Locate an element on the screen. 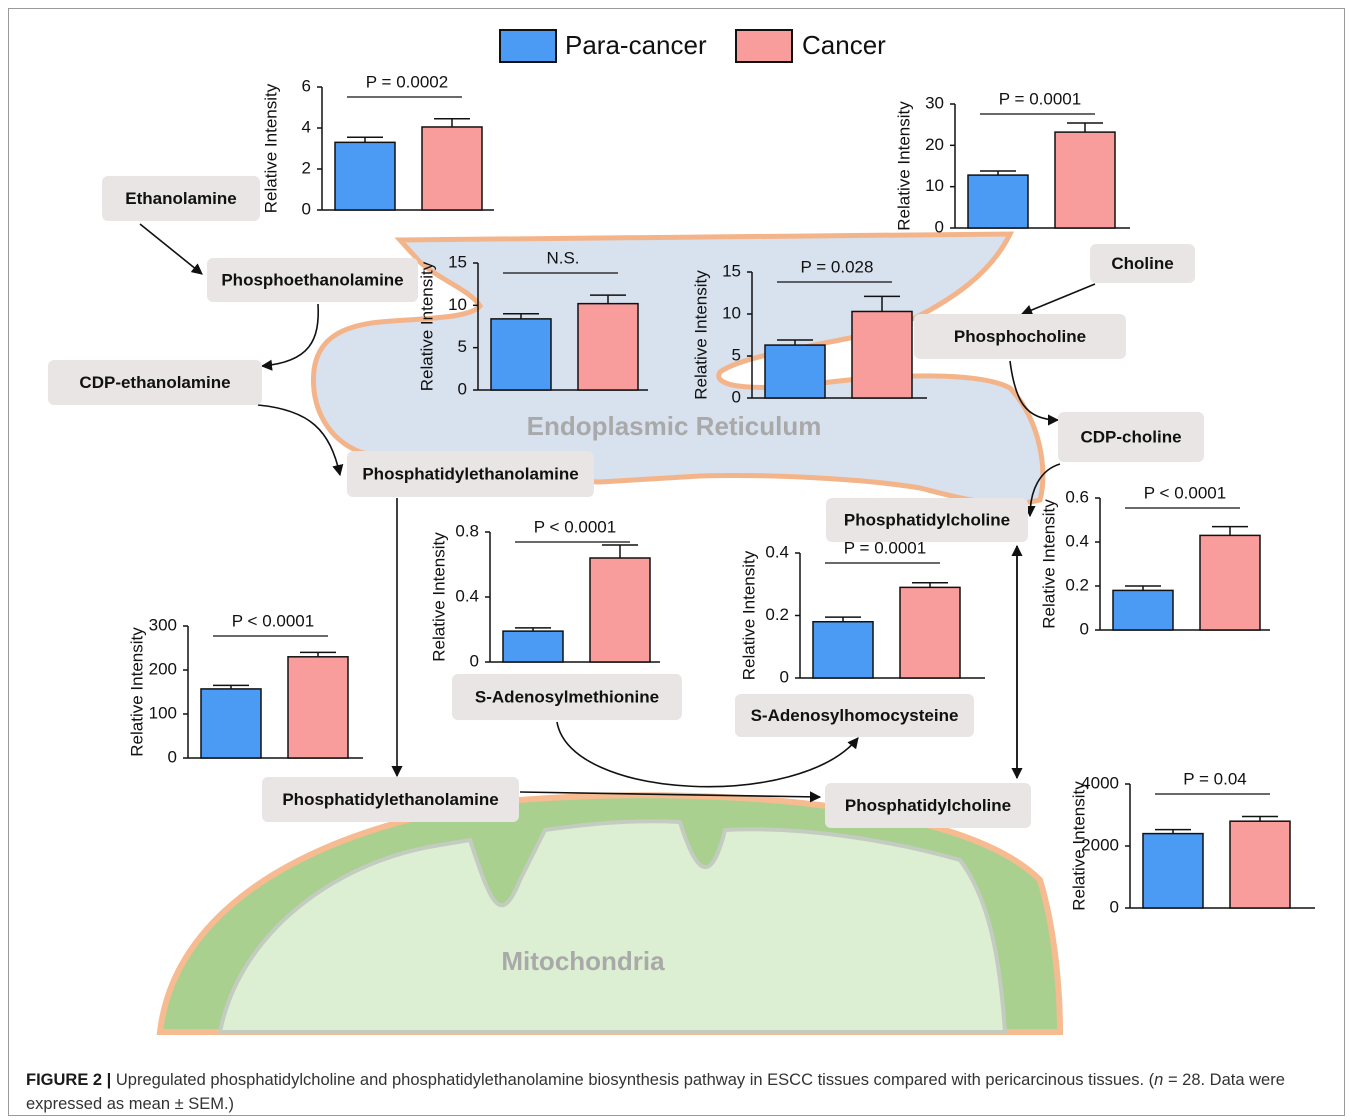 This screenshot has height=1120, width=1355. er-shape is located at coordinates (678, 369).